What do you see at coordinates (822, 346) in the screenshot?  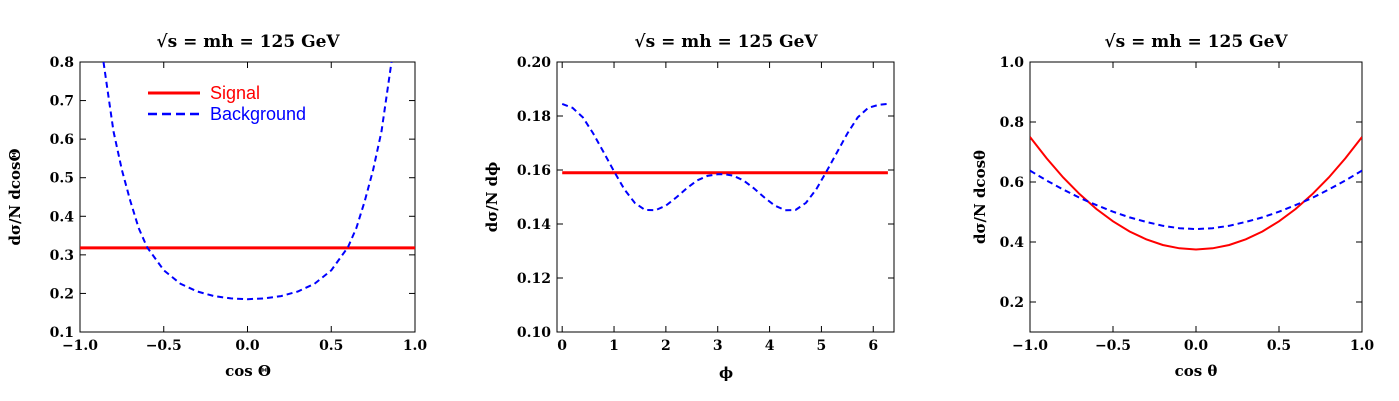 I see `x-tick-label: 5` at bounding box center [822, 346].